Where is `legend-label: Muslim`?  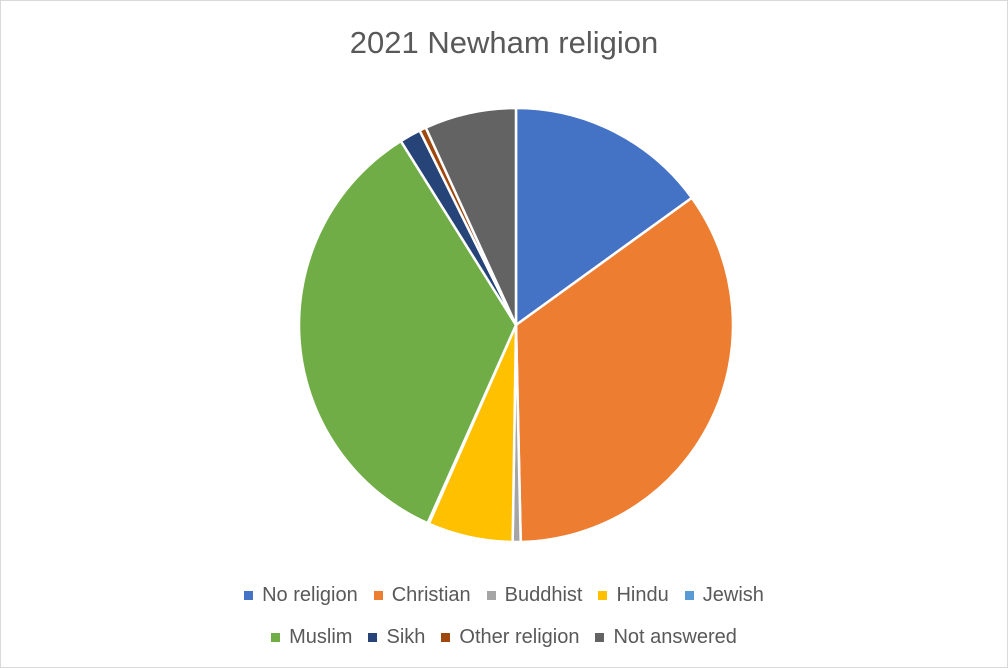
legend-label: Muslim is located at coordinates (321, 637).